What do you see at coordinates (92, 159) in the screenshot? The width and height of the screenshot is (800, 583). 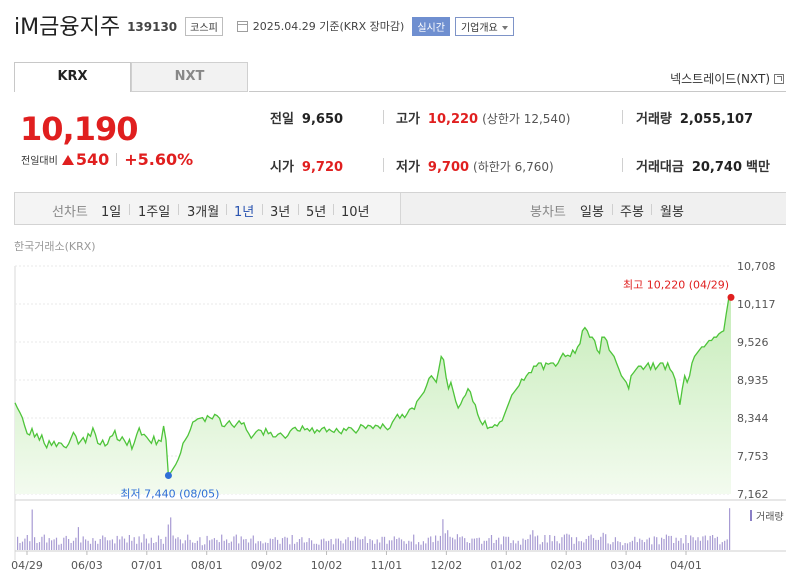 I see `change-value: 540` at bounding box center [92, 159].